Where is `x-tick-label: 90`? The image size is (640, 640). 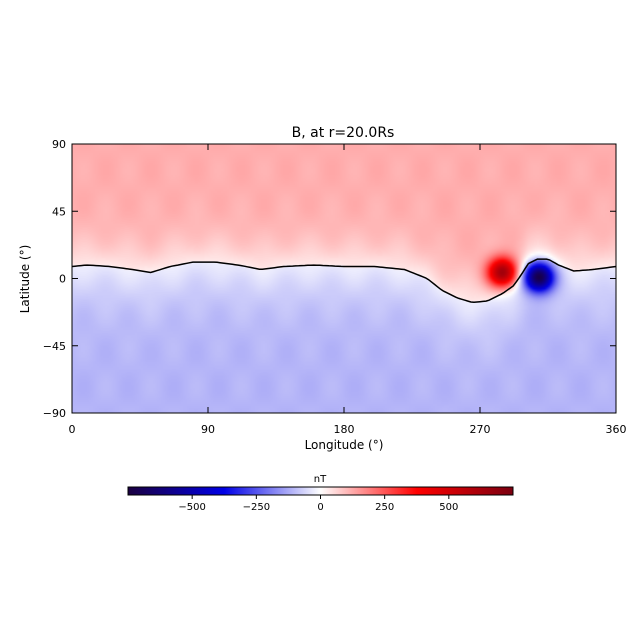
x-tick-label: 90 is located at coordinates (208, 429).